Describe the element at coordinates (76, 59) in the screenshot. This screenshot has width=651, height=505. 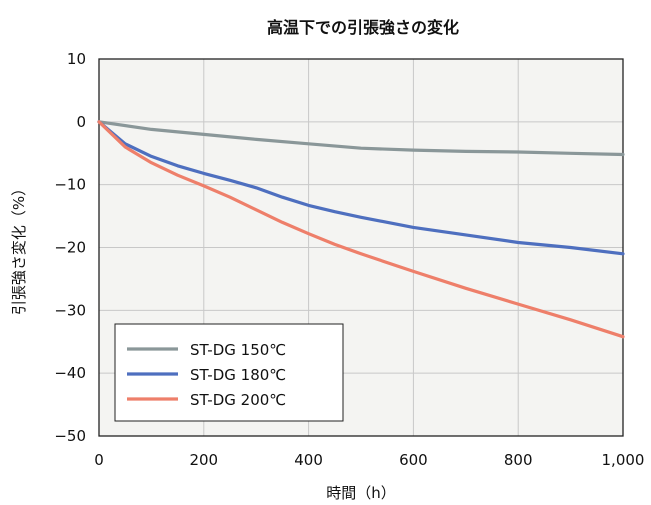
I see `y-tick-label: 10` at that location.